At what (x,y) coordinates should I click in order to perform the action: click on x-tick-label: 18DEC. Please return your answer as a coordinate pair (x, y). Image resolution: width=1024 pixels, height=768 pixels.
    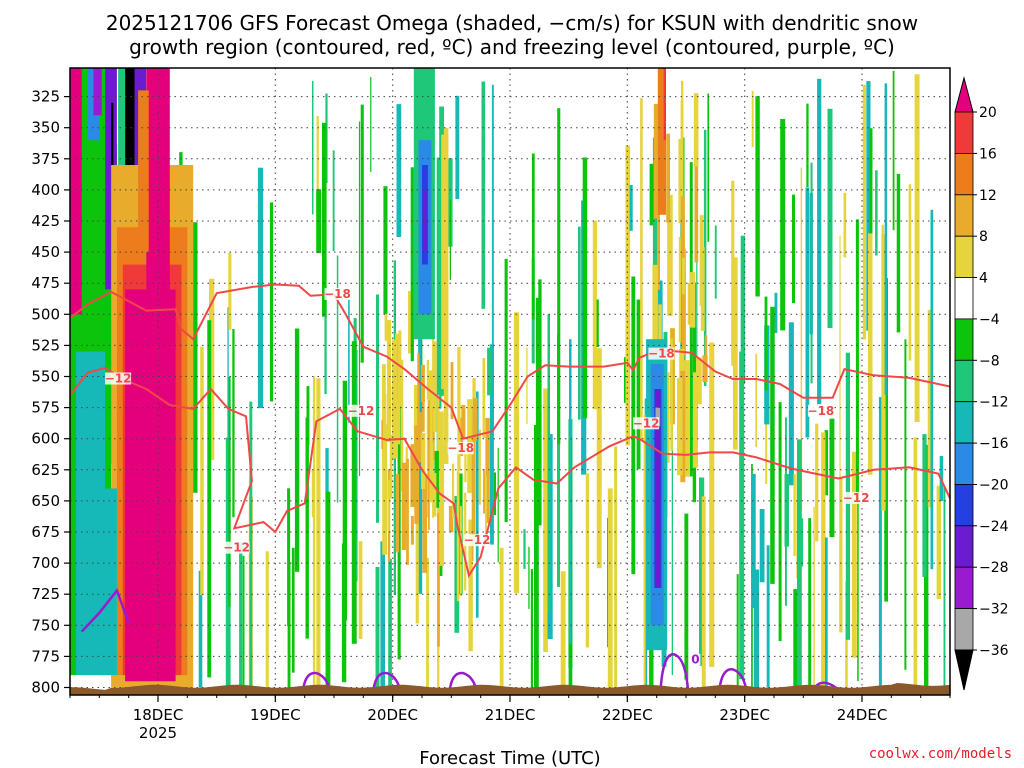
    Looking at the image, I should click on (158, 715).